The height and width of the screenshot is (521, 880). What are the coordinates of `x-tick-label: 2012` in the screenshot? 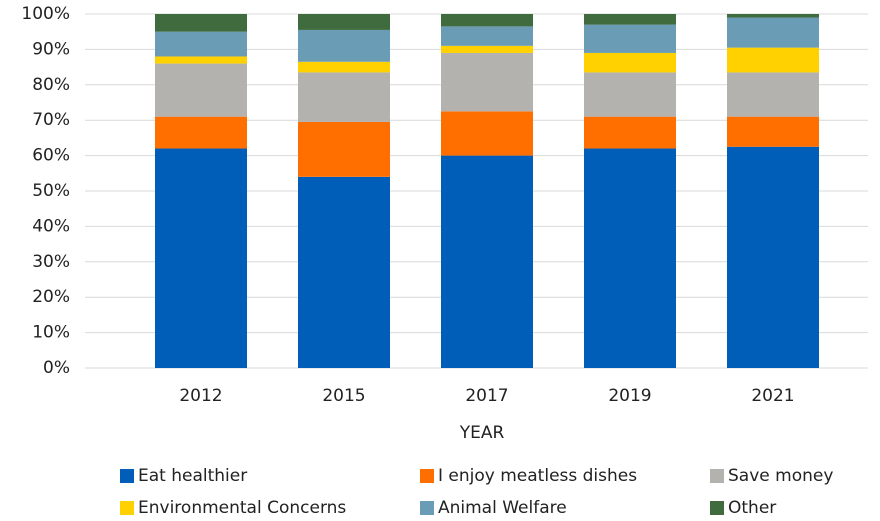 It's located at (200, 396).